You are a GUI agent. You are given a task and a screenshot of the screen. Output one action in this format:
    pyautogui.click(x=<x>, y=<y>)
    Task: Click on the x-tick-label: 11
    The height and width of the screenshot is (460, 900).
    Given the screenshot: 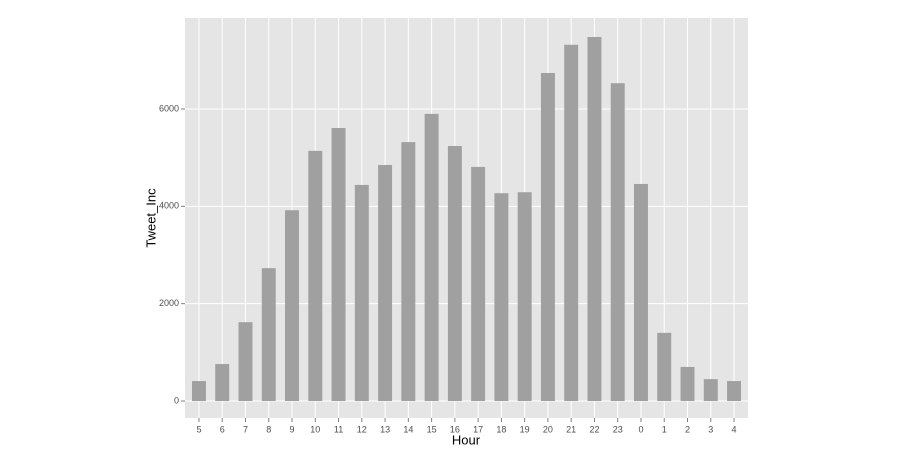 What is the action you would take?
    pyautogui.click(x=338, y=429)
    